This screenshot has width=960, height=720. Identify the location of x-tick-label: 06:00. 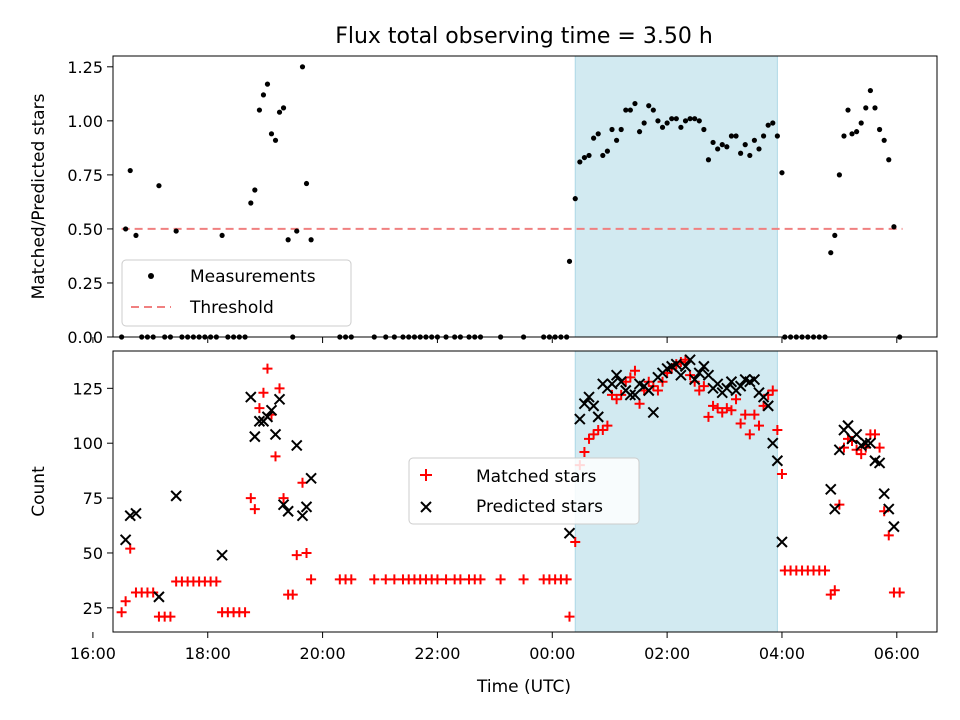
(897, 653).